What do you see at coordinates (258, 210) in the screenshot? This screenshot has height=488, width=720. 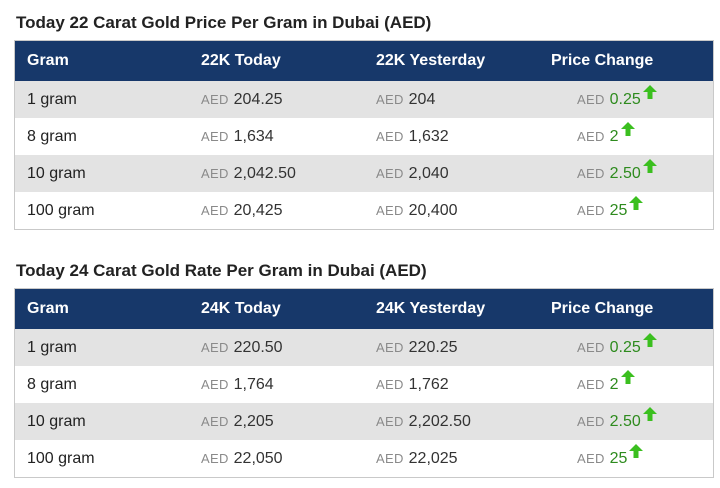 I see `today-value: 20,425` at bounding box center [258, 210].